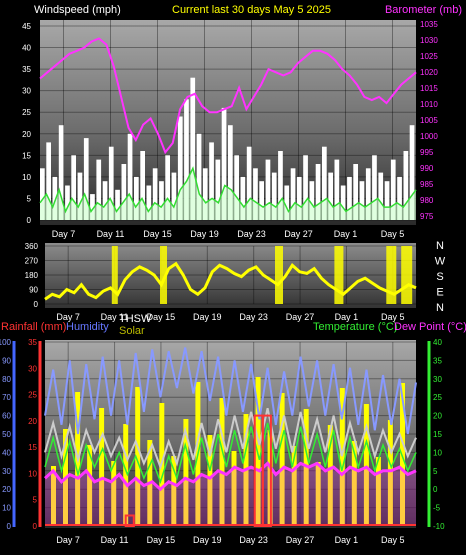 The width and height of the screenshot is (466, 555). Describe the element at coordinates (429, 136) in the screenshot. I see `y-tick-label: 1000` at that location.